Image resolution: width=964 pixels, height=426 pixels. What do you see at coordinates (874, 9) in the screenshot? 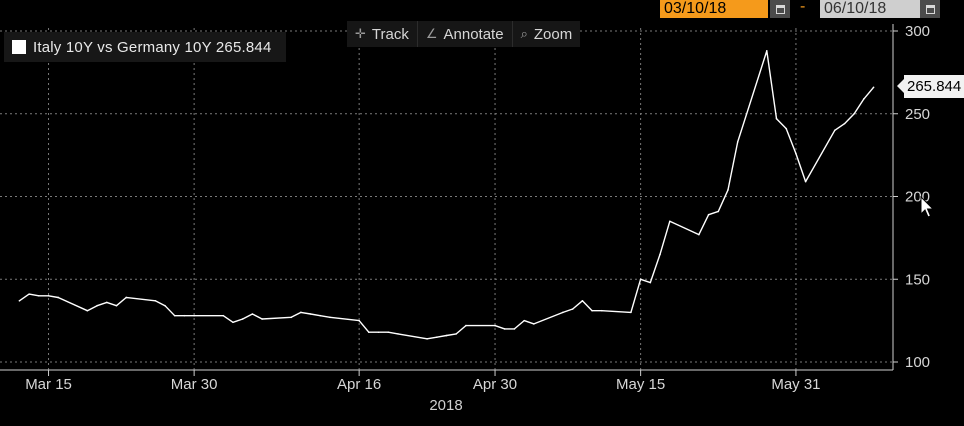
I see `end-date-input: 06/10/18` at bounding box center [874, 9].